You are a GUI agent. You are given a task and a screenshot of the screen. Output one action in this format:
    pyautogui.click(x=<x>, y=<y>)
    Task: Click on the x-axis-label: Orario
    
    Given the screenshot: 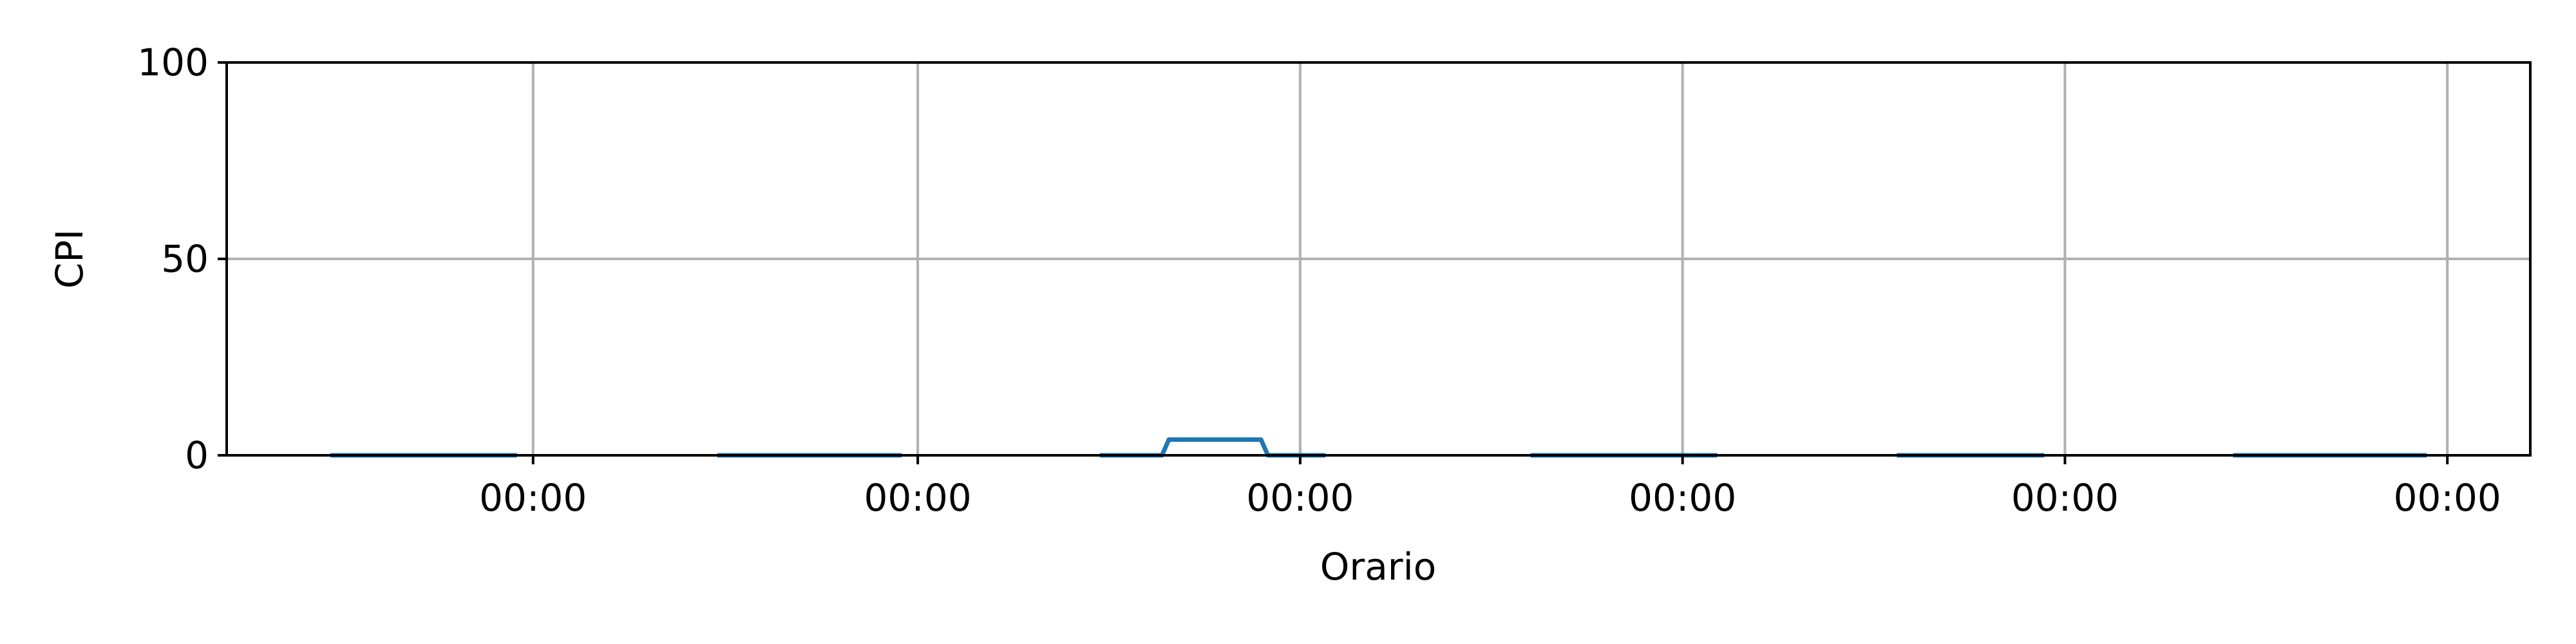 What is the action you would take?
    pyautogui.click(x=1378, y=567)
    